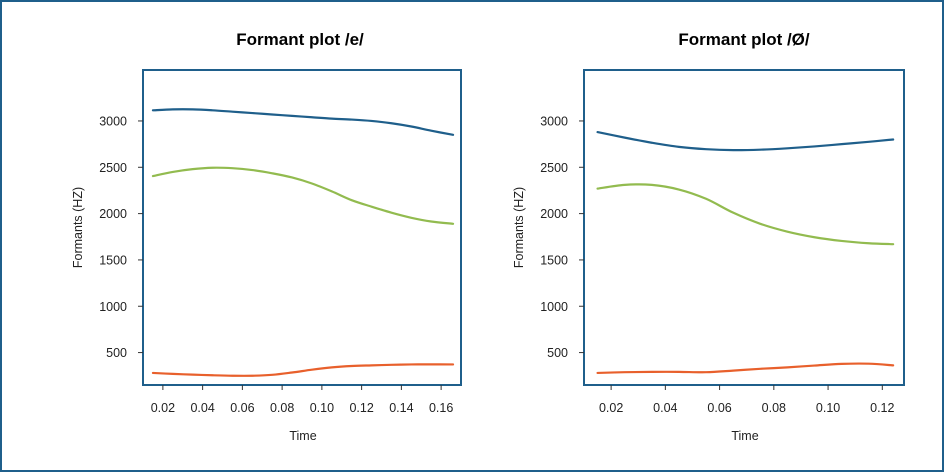 Image resolution: width=944 pixels, height=472 pixels. I want to click on chart-title: Formant plot /Ø/, so click(744, 39).